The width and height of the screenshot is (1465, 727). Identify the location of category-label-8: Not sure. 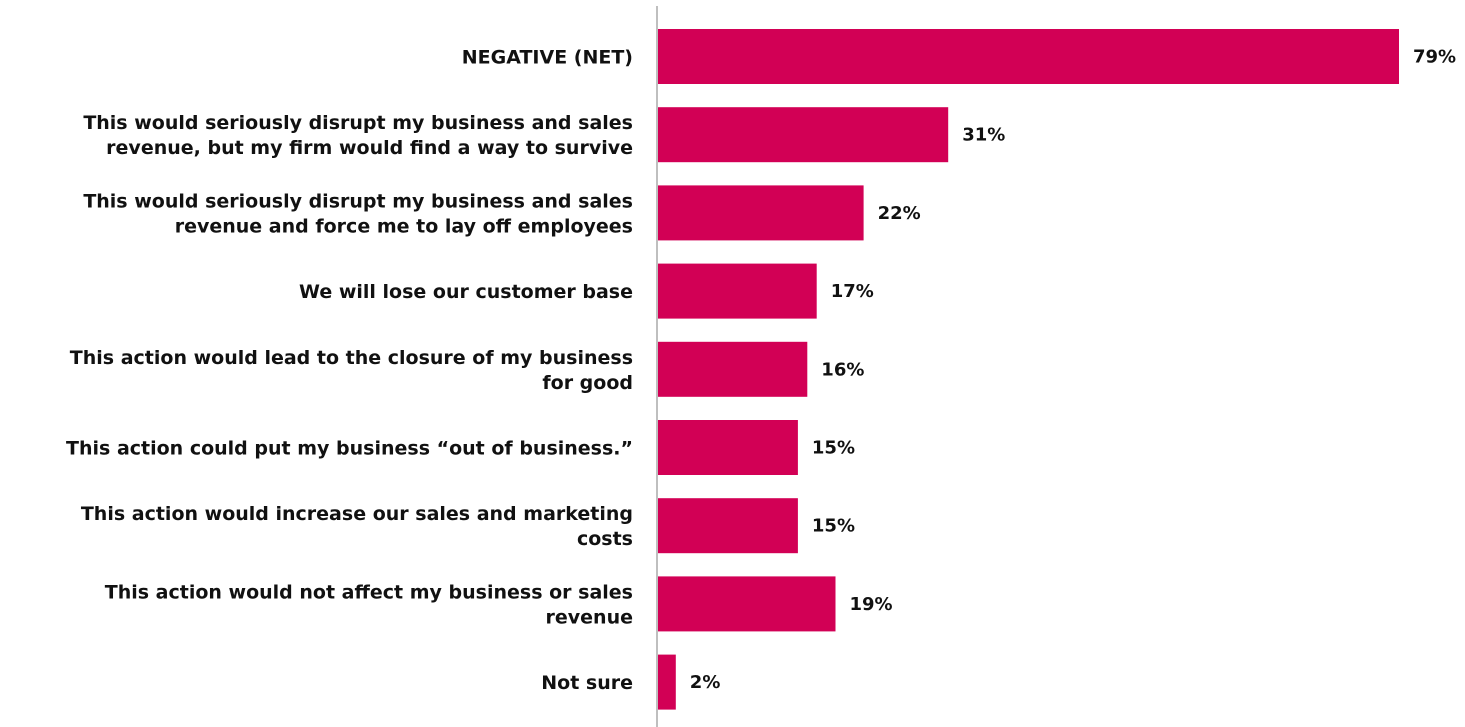
(587, 683).